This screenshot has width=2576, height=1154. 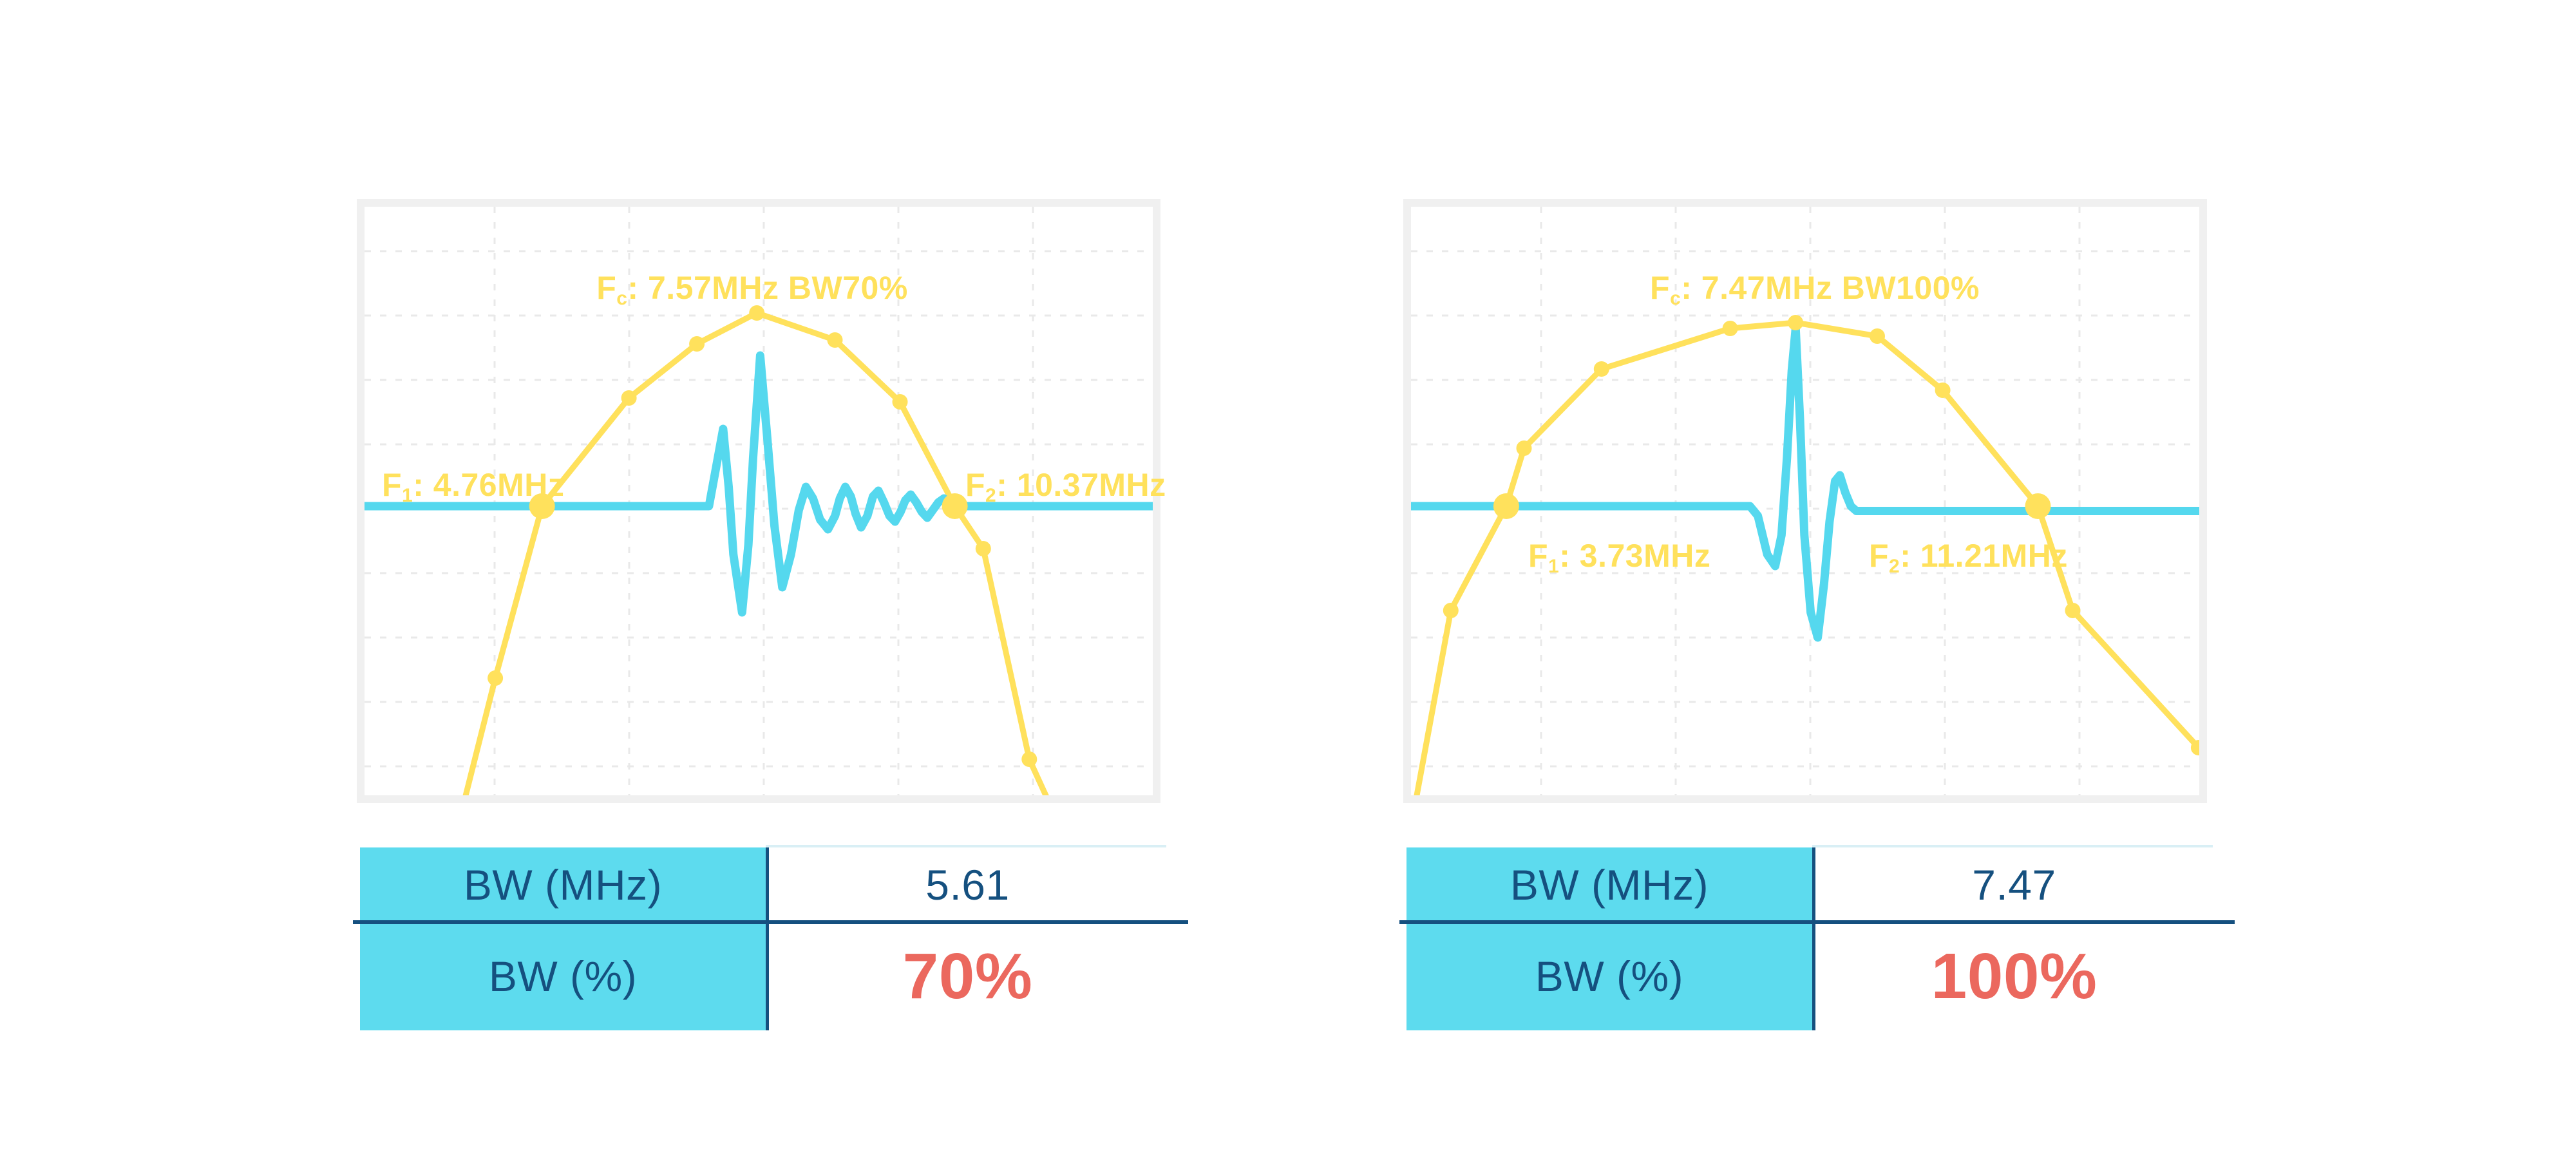 What do you see at coordinates (968, 885) in the screenshot?
I see `table-value-bw-mhz: 5.61` at bounding box center [968, 885].